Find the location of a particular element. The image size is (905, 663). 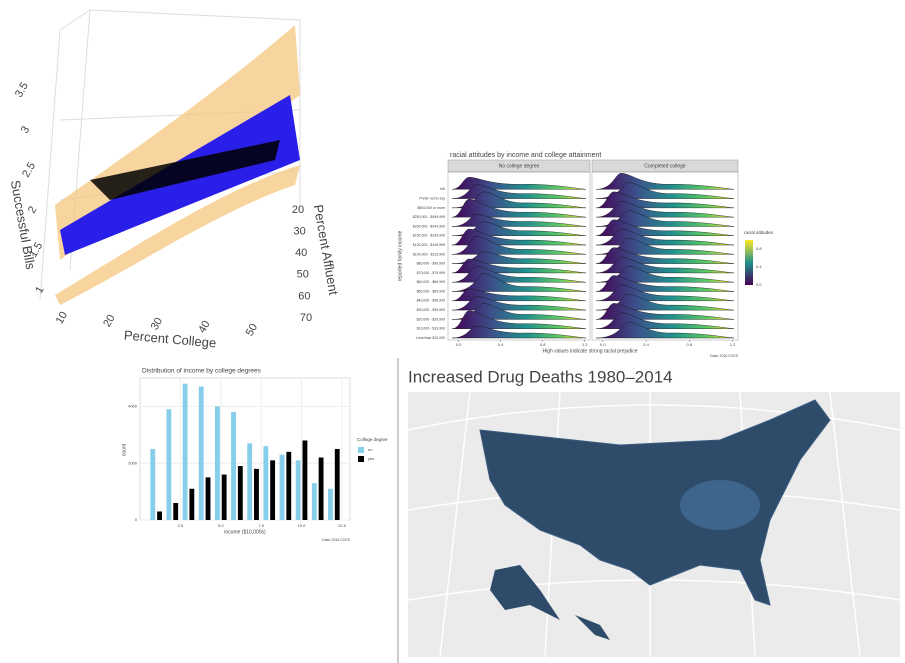

legend-title: racial attitudes is located at coordinates (759, 232).